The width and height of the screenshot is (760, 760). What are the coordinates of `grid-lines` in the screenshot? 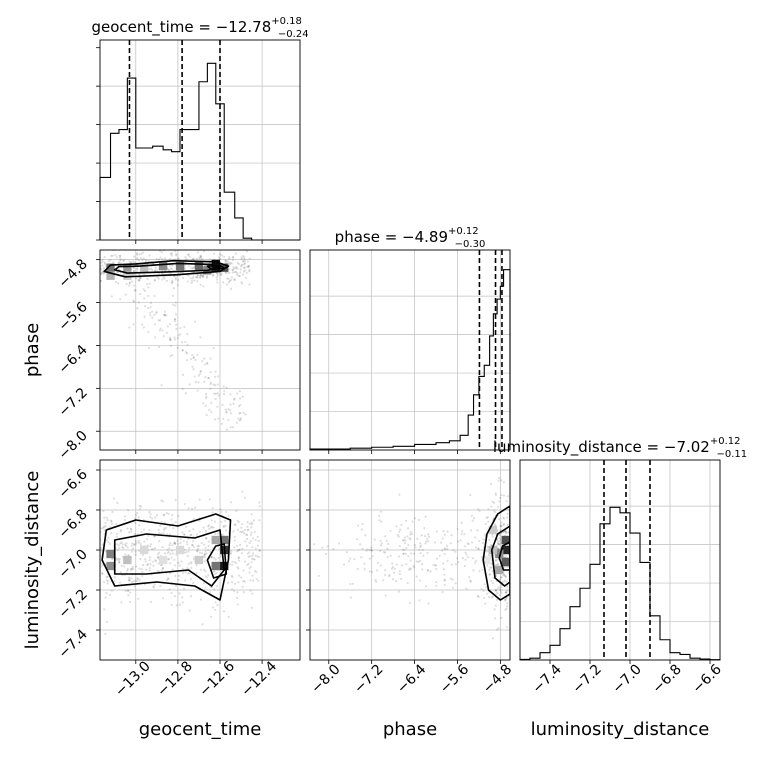 It's located at (410, 560).